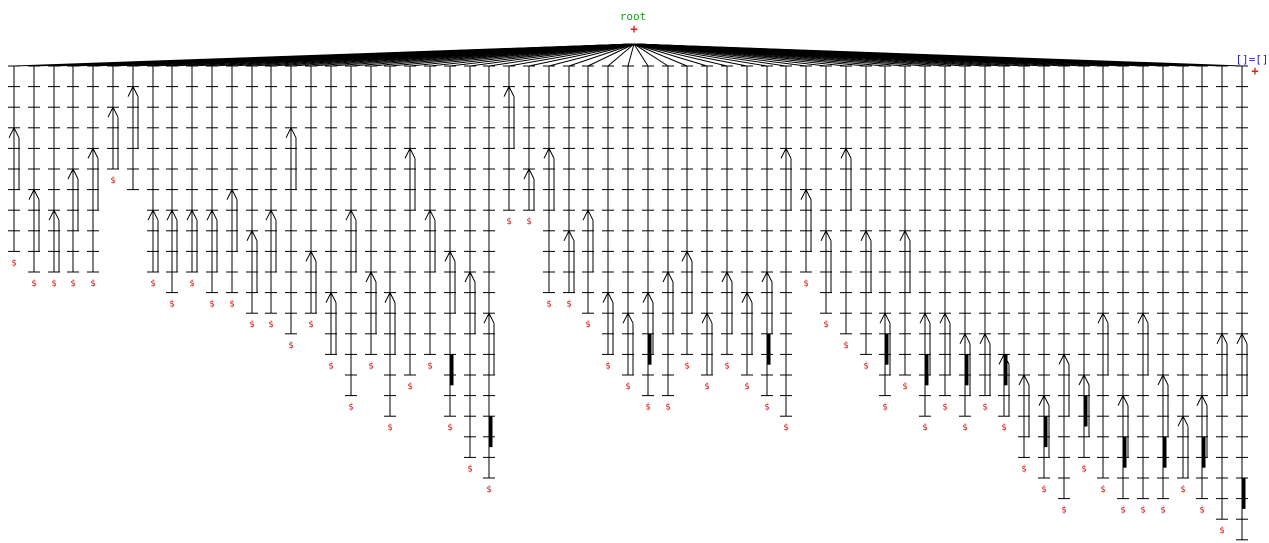 Image resolution: width=1269 pixels, height=543 pixels. I want to click on root-expand-marker: +, so click(633, 29).